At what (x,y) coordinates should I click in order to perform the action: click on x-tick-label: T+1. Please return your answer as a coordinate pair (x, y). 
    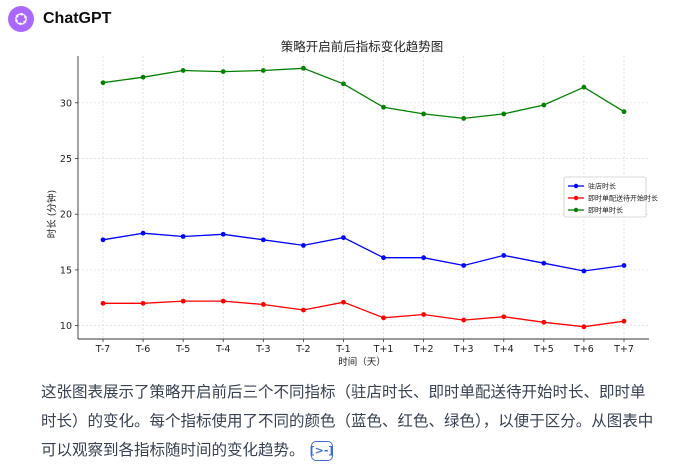
    Looking at the image, I should click on (383, 349).